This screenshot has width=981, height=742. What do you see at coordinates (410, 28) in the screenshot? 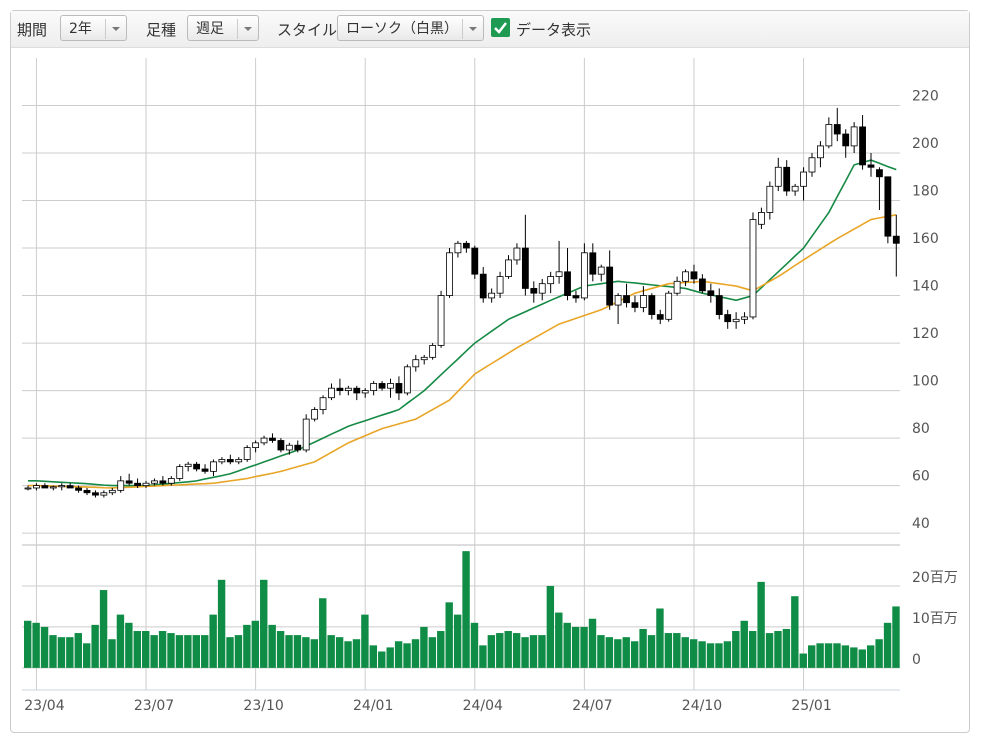
I see `style-select: ローソク（白黒）` at bounding box center [410, 28].